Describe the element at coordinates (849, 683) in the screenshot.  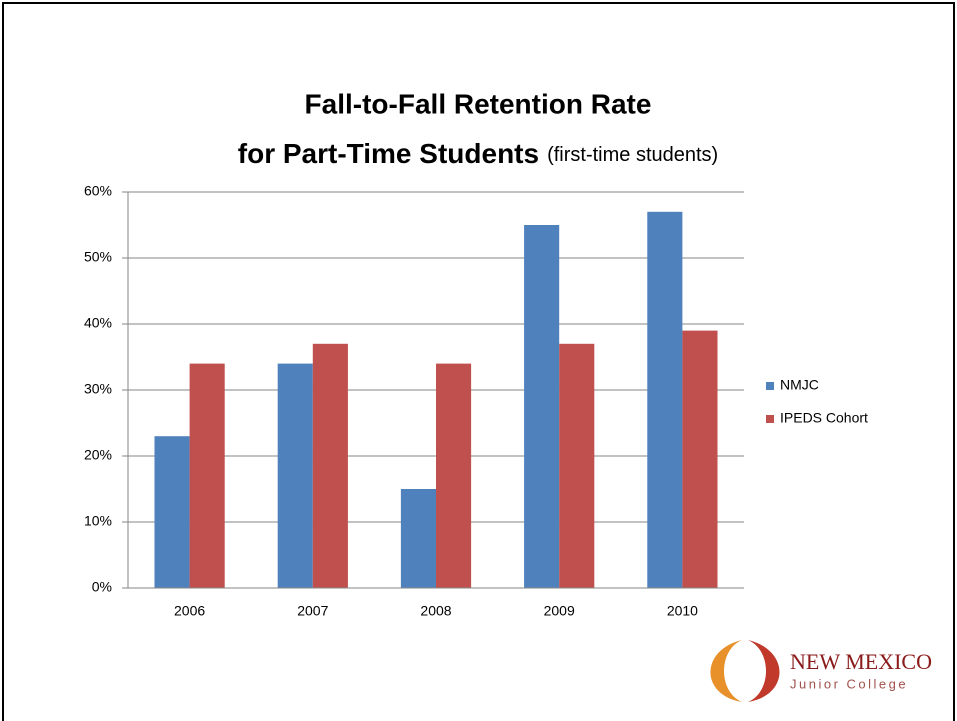
I see `logo-subname: Junior College` at that location.